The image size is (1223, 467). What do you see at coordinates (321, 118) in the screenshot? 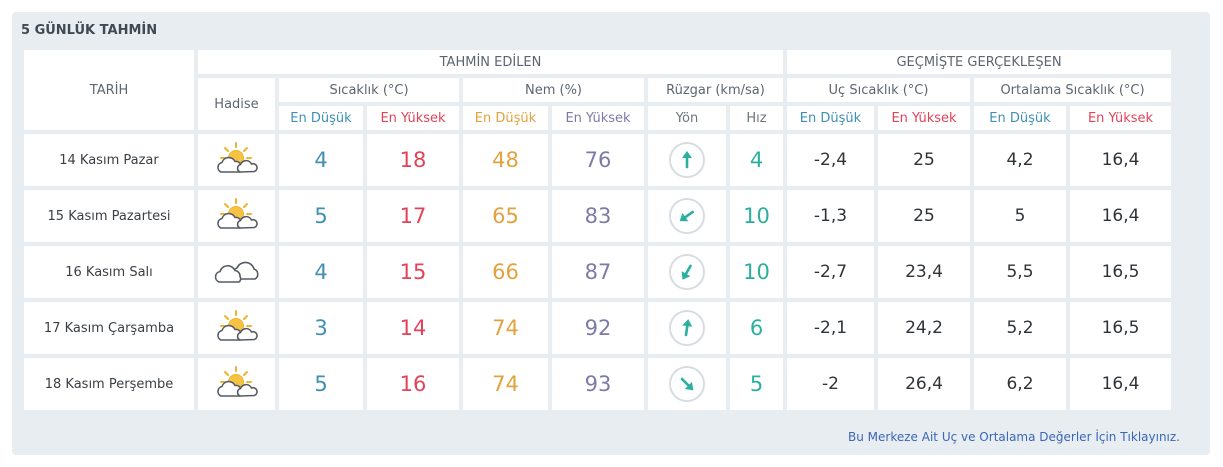
I see `temp-min-header: En Düşük` at bounding box center [321, 118].